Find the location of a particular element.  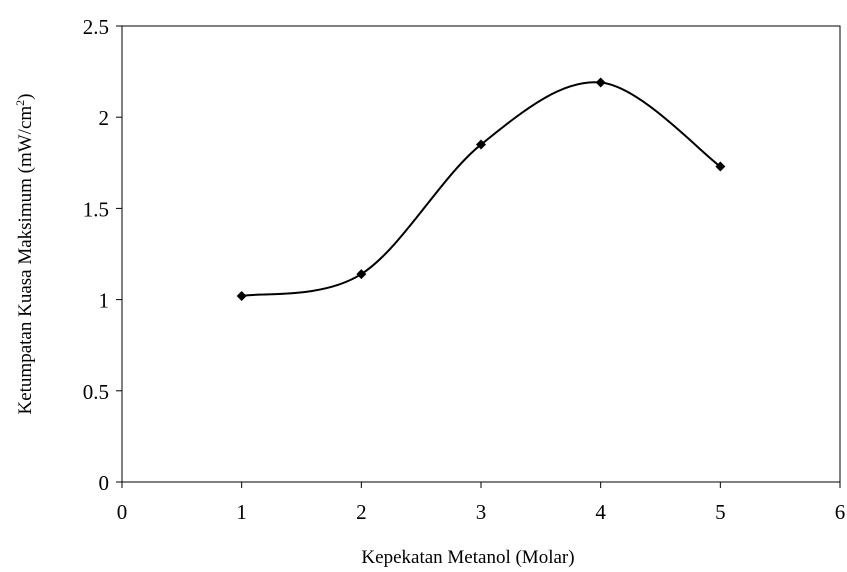

x-tick-label: 6 is located at coordinates (840, 512).